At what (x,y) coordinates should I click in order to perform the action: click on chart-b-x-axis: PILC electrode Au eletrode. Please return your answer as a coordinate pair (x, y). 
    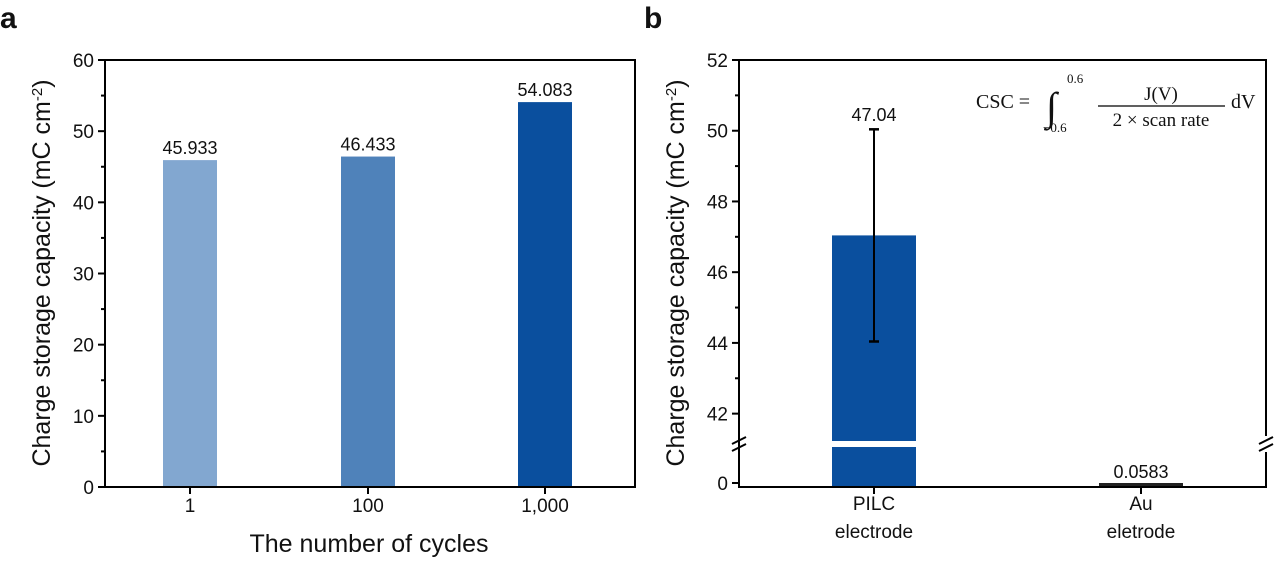
    Looking at the image, I should click on (1005, 515).